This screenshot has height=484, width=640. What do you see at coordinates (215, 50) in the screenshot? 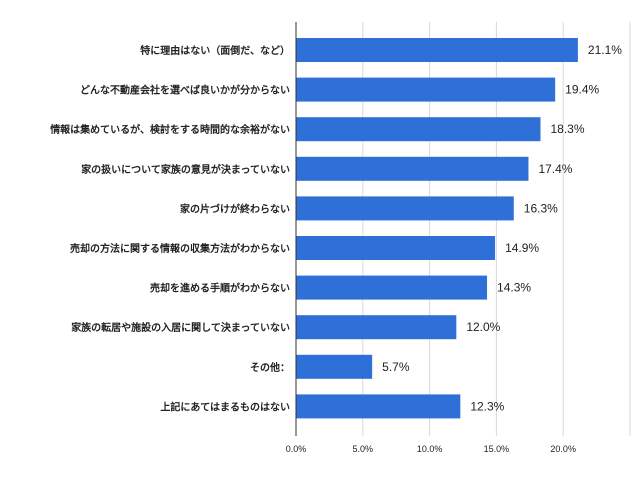
I see `category-label: 特に理由はない（面倒だ、など）` at bounding box center [215, 50].